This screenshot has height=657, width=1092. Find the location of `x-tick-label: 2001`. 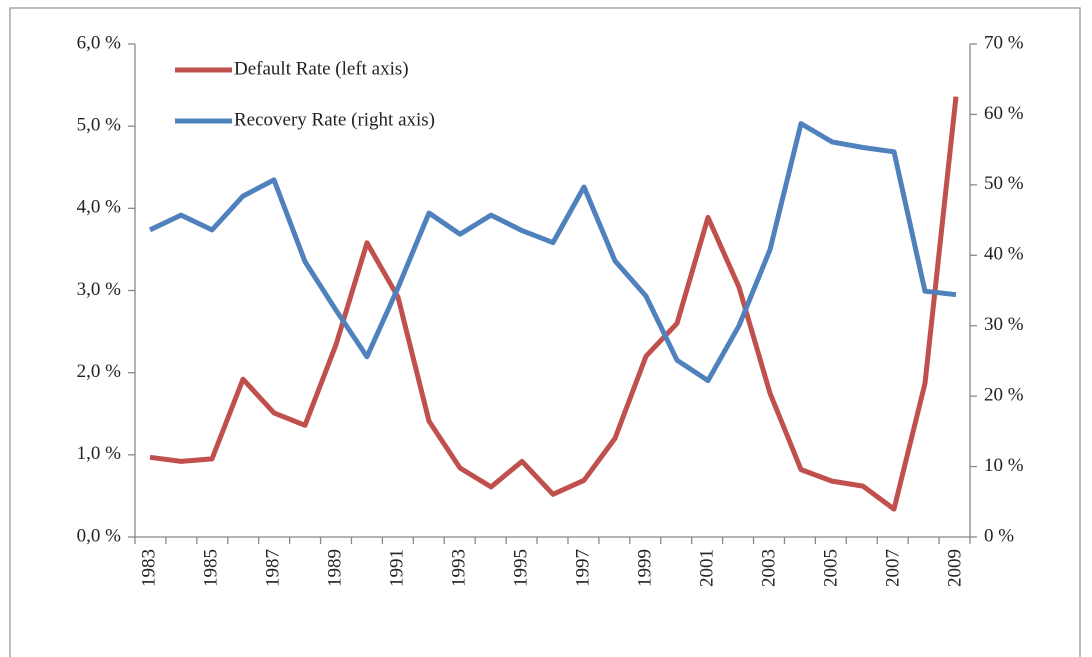

x-tick-label: 2001 is located at coordinates (706, 568).